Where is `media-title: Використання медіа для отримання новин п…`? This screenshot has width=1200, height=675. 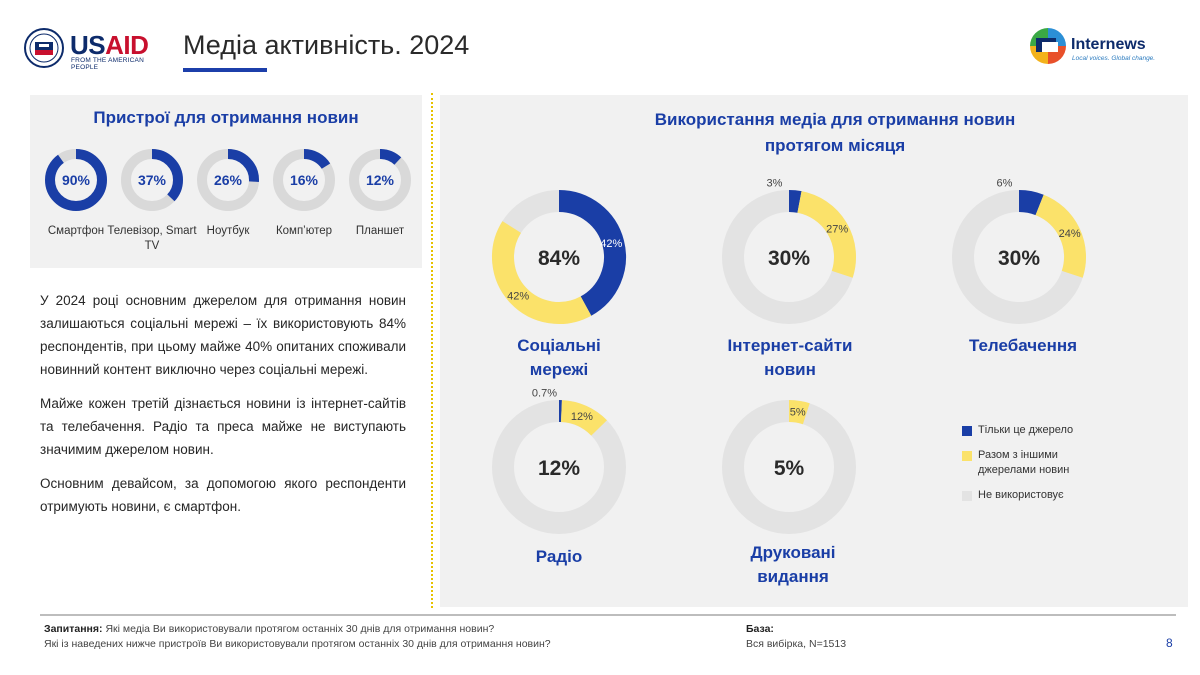 media-title: Використання медіа для отримання новин п… is located at coordinates (770, 133).